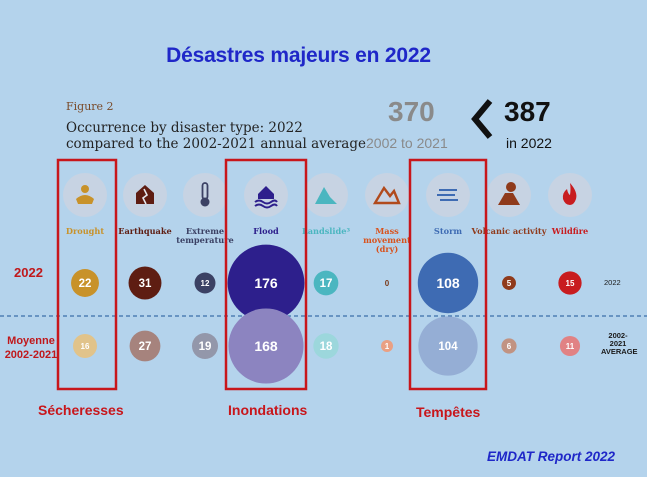 The image size is (647, 477). What do you see at coordinates (268, 410) in the screenshot?
I see `caption-flood: Inondations` at bounding box center [268, 410].